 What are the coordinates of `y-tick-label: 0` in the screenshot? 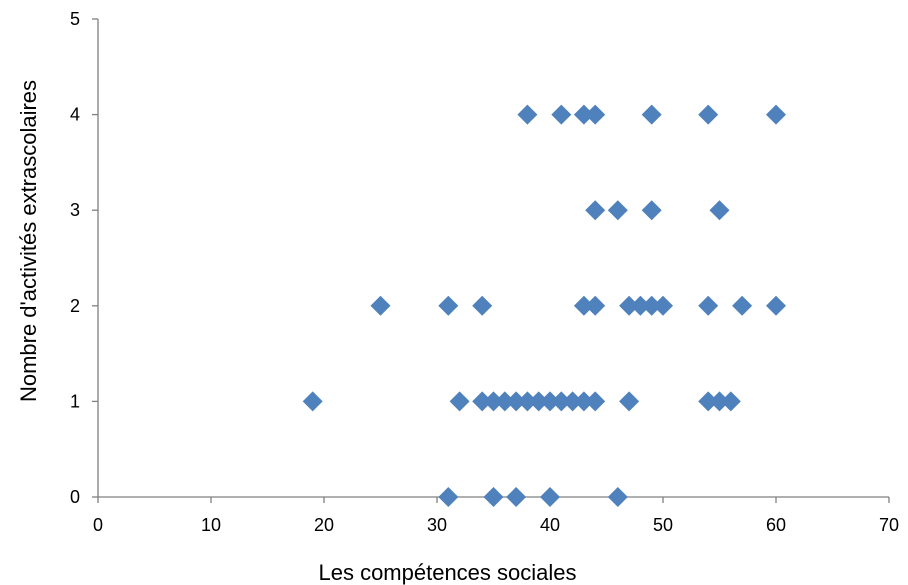 It's located at (75, 497).